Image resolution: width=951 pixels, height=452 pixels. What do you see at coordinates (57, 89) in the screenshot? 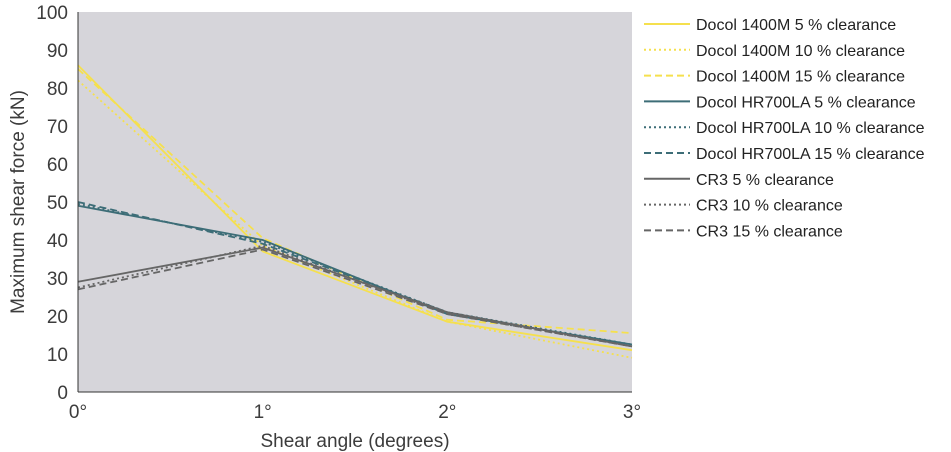
I see `y-tick-label: 80` at bounding box center [57, 89].